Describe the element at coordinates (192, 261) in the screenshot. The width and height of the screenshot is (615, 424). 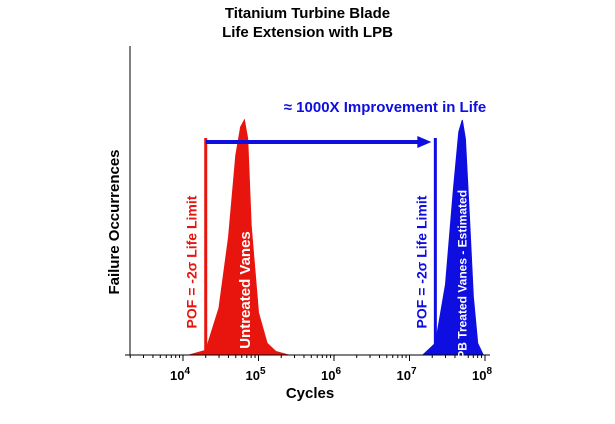
I see `life-limit-label-1: POF = -2σ Life Limit` at that location.